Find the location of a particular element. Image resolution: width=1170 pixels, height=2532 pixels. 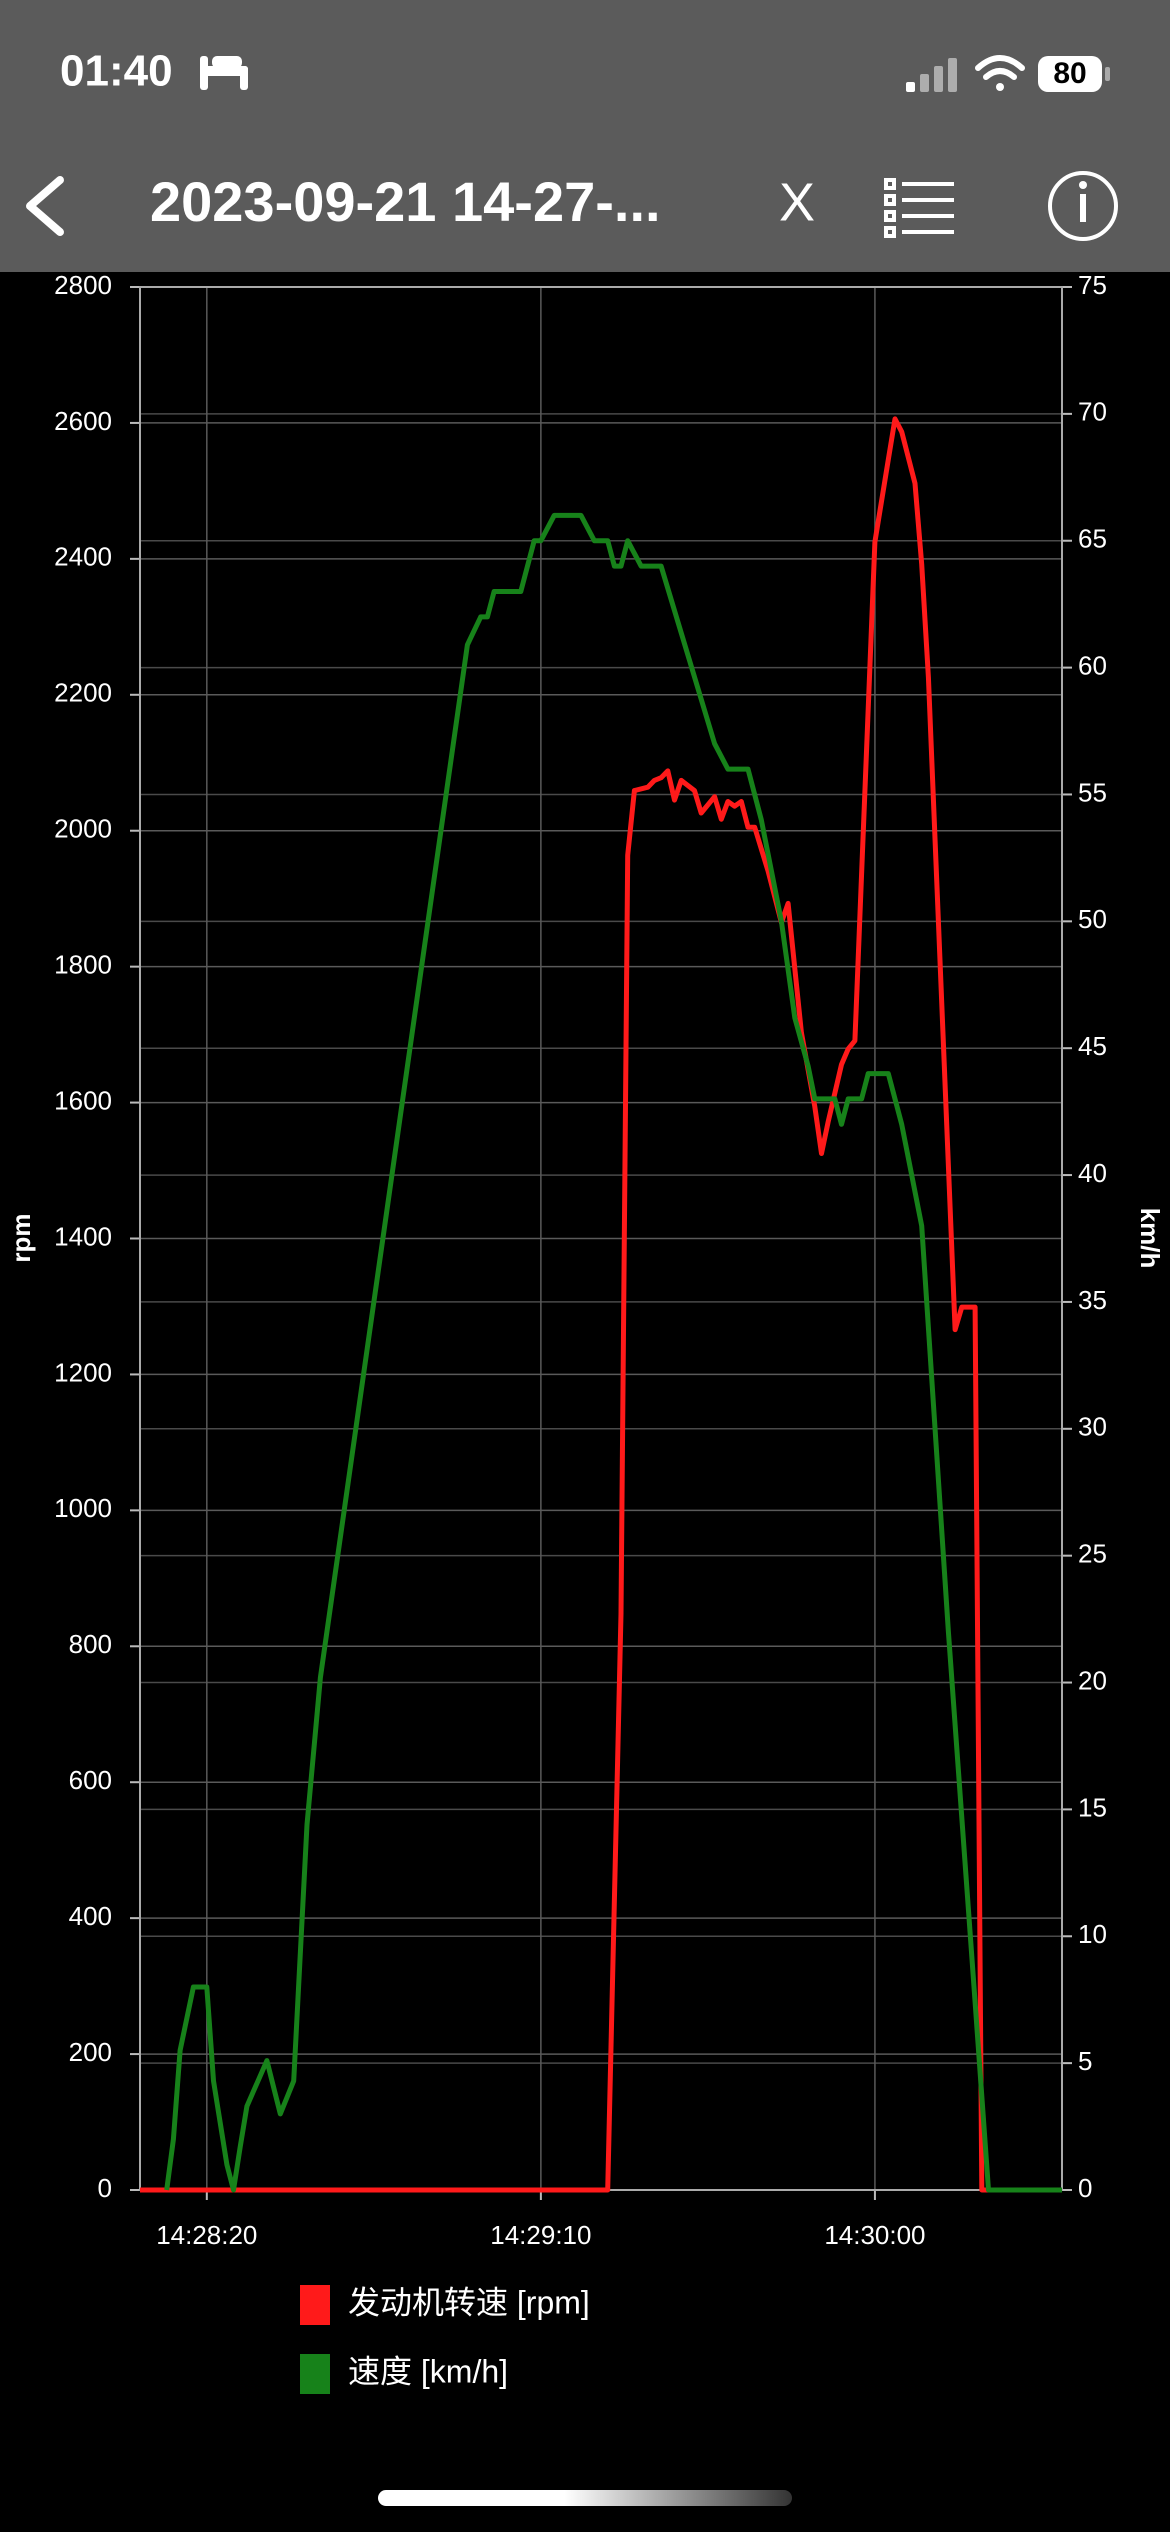

legend-label: 速度 [km/h] is located at coordinates (428, 2371).